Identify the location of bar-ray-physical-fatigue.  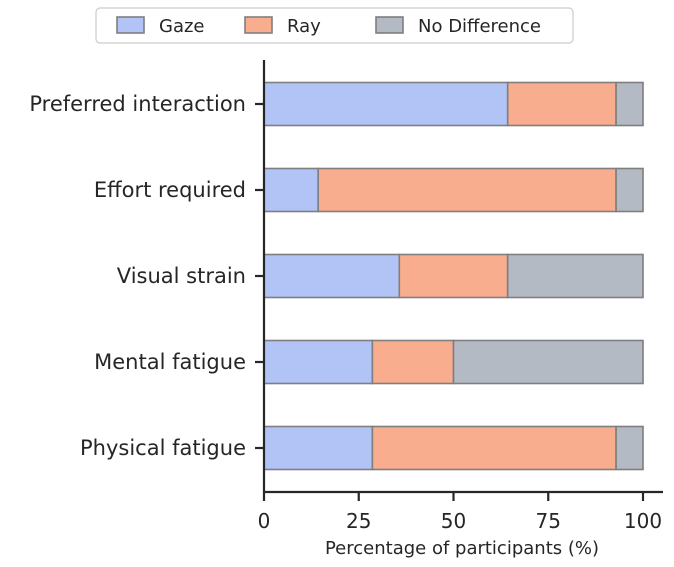
(494, 448).